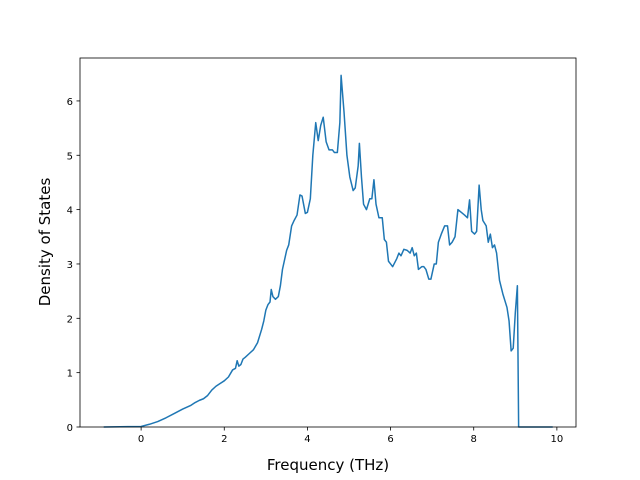  What do you see at coordinates (70, 265) in the screenshot?
I see `y-tick-label: 3` at bounding box center [70, 265].